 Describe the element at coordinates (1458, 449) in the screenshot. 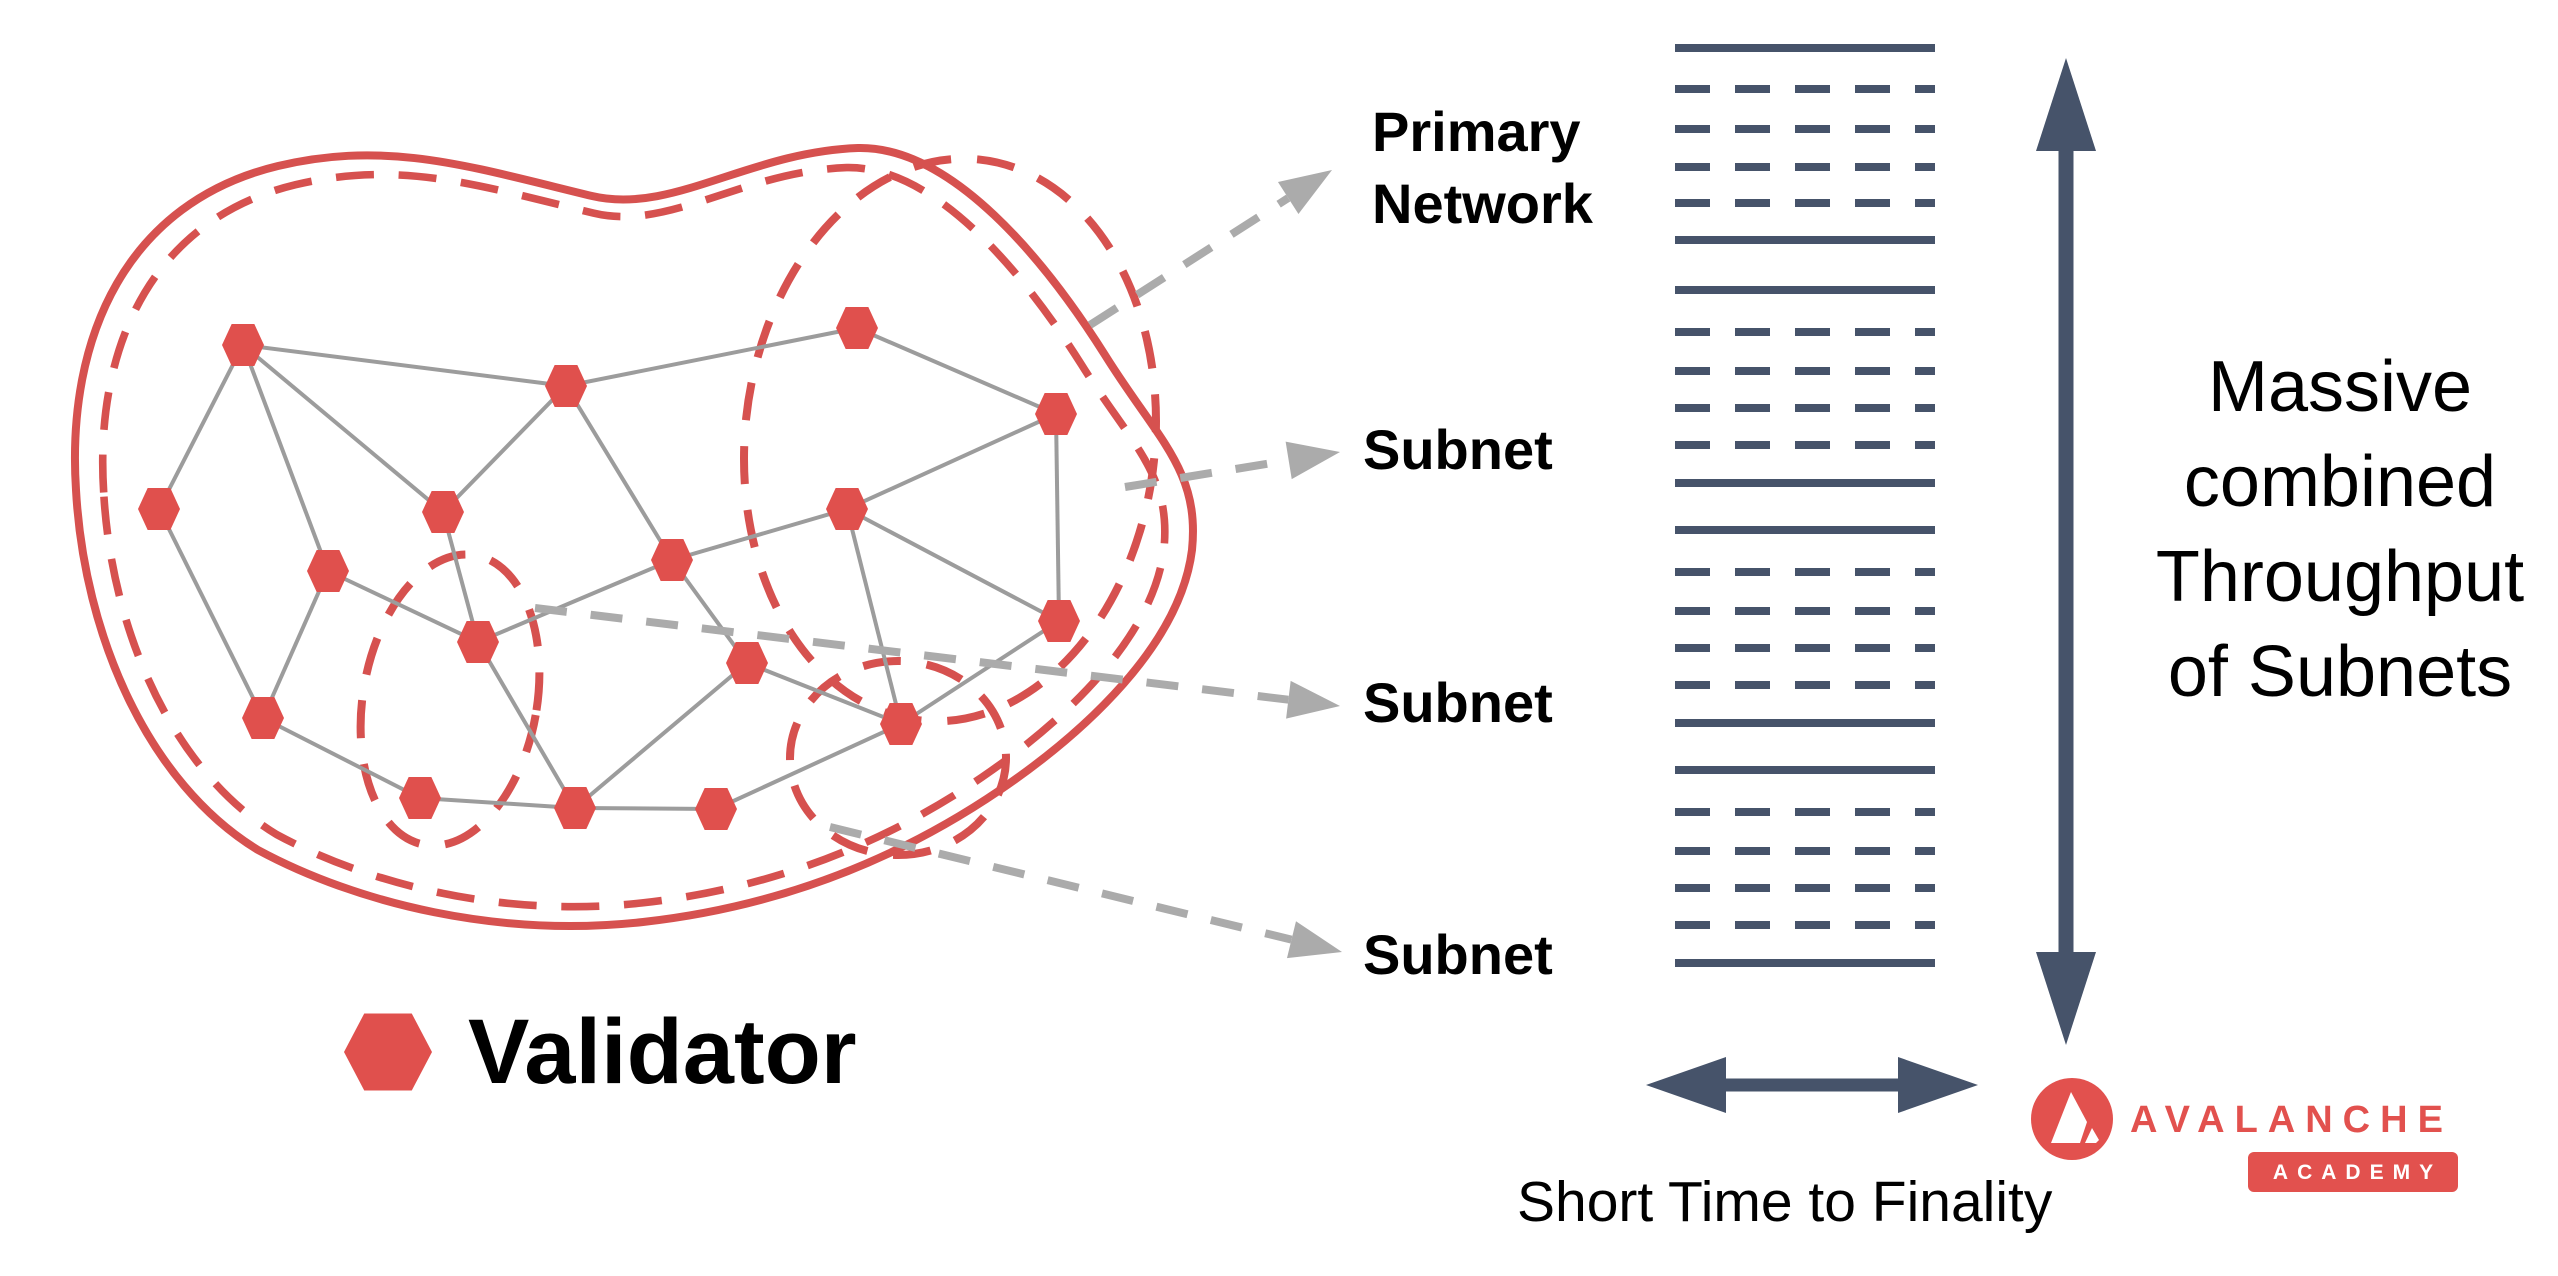

I see `subnet-label-1: Subnet` at that location.